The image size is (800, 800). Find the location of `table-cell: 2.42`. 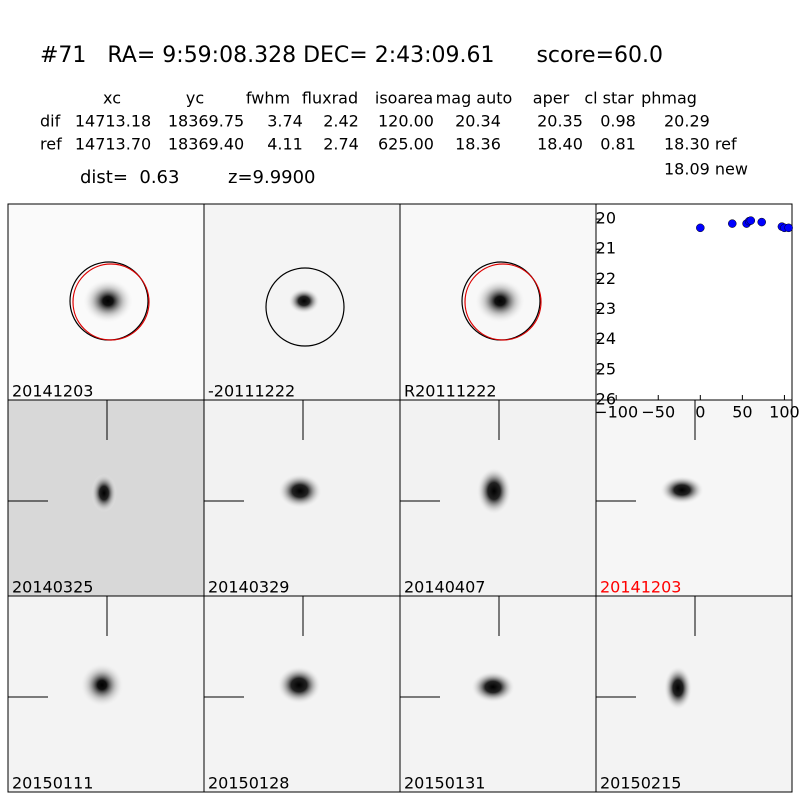

table-cell: 2.42 is located at coordinates (341, 121).